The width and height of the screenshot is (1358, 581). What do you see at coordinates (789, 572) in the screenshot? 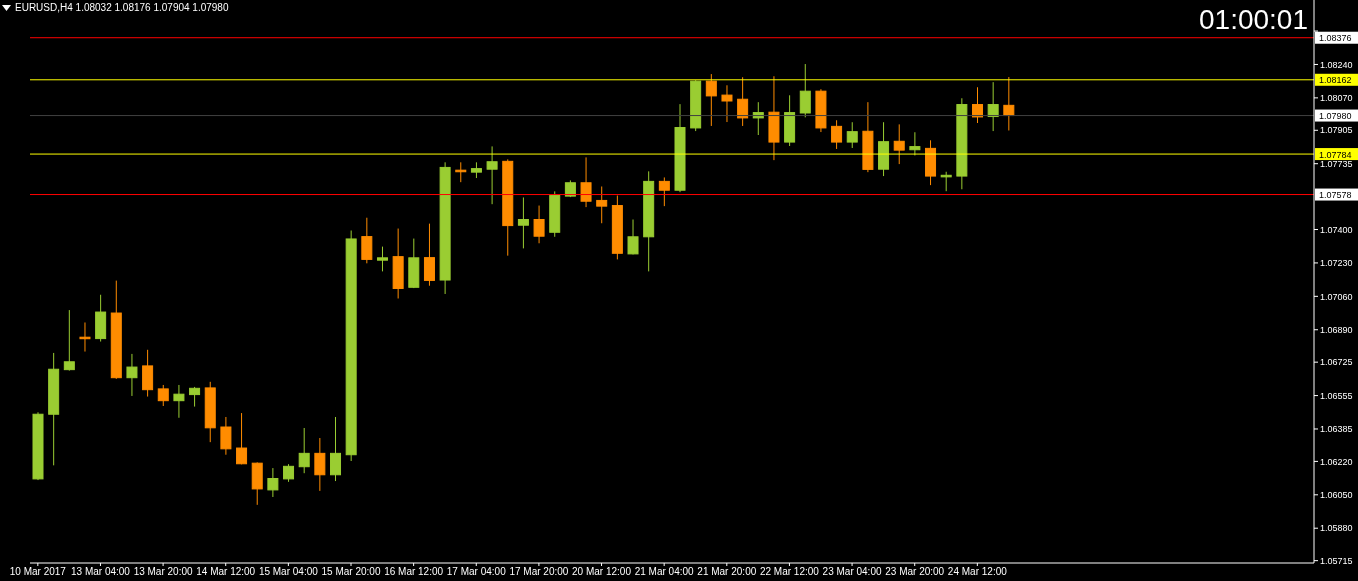
I see `x-tick-label: 22 Mar 12:00` at bounding box center [789, 572].